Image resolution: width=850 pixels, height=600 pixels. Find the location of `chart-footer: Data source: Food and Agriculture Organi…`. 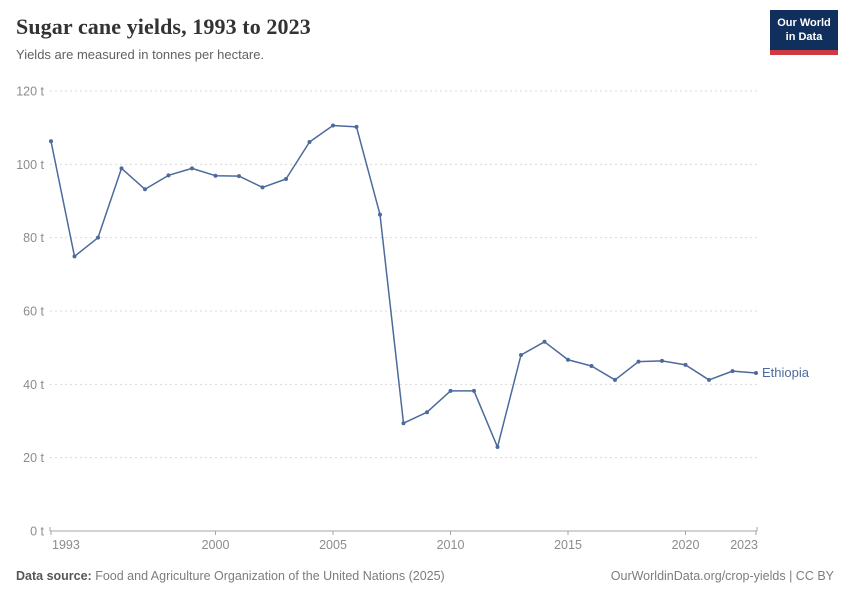

chart-footer: Data source: Food and Agriculture Organi… is located at coordinates (425, 576).